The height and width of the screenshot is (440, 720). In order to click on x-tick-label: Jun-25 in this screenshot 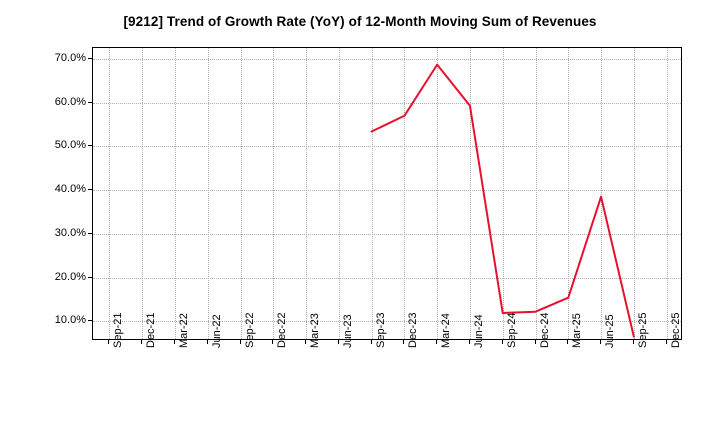, I will do `click(610, 331)`.